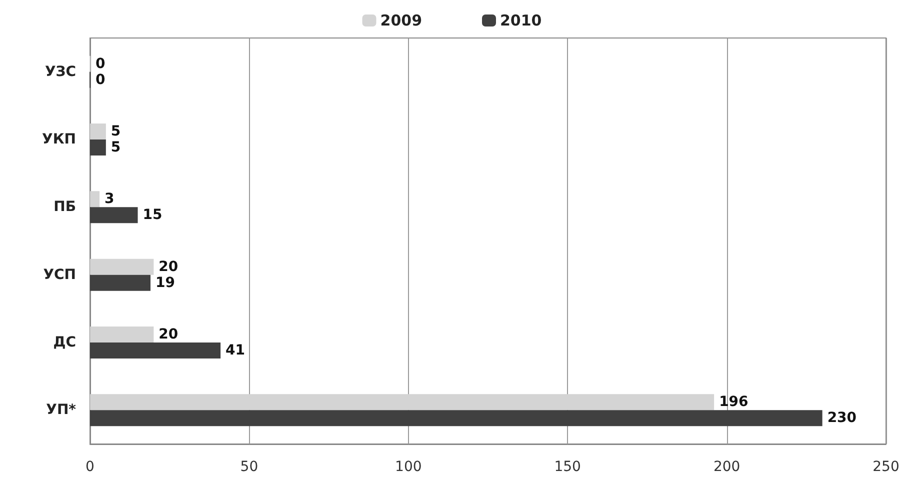  I want to click on data-label: 230, so click(842, 418).